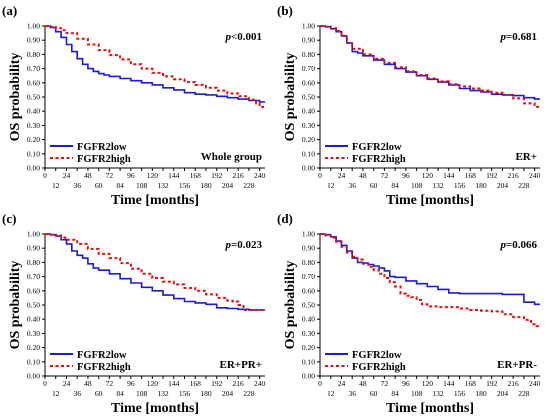  I want to click on panel-label: (a), so click(9, 10).